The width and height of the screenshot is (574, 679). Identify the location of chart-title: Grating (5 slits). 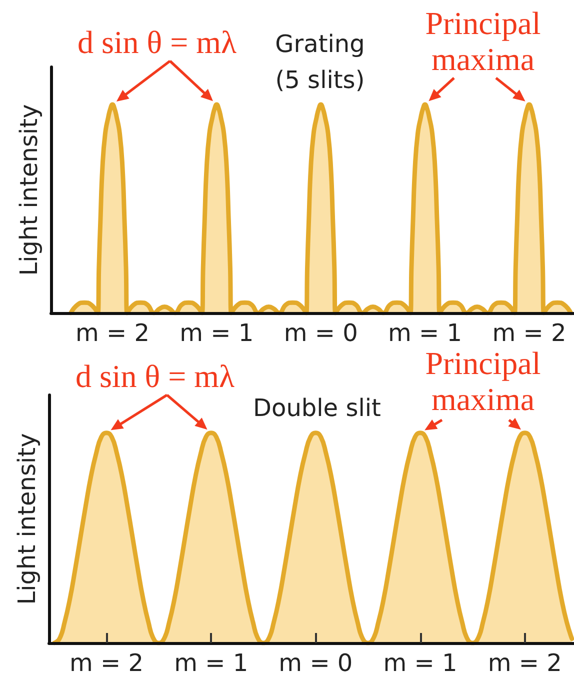
(320, 62).